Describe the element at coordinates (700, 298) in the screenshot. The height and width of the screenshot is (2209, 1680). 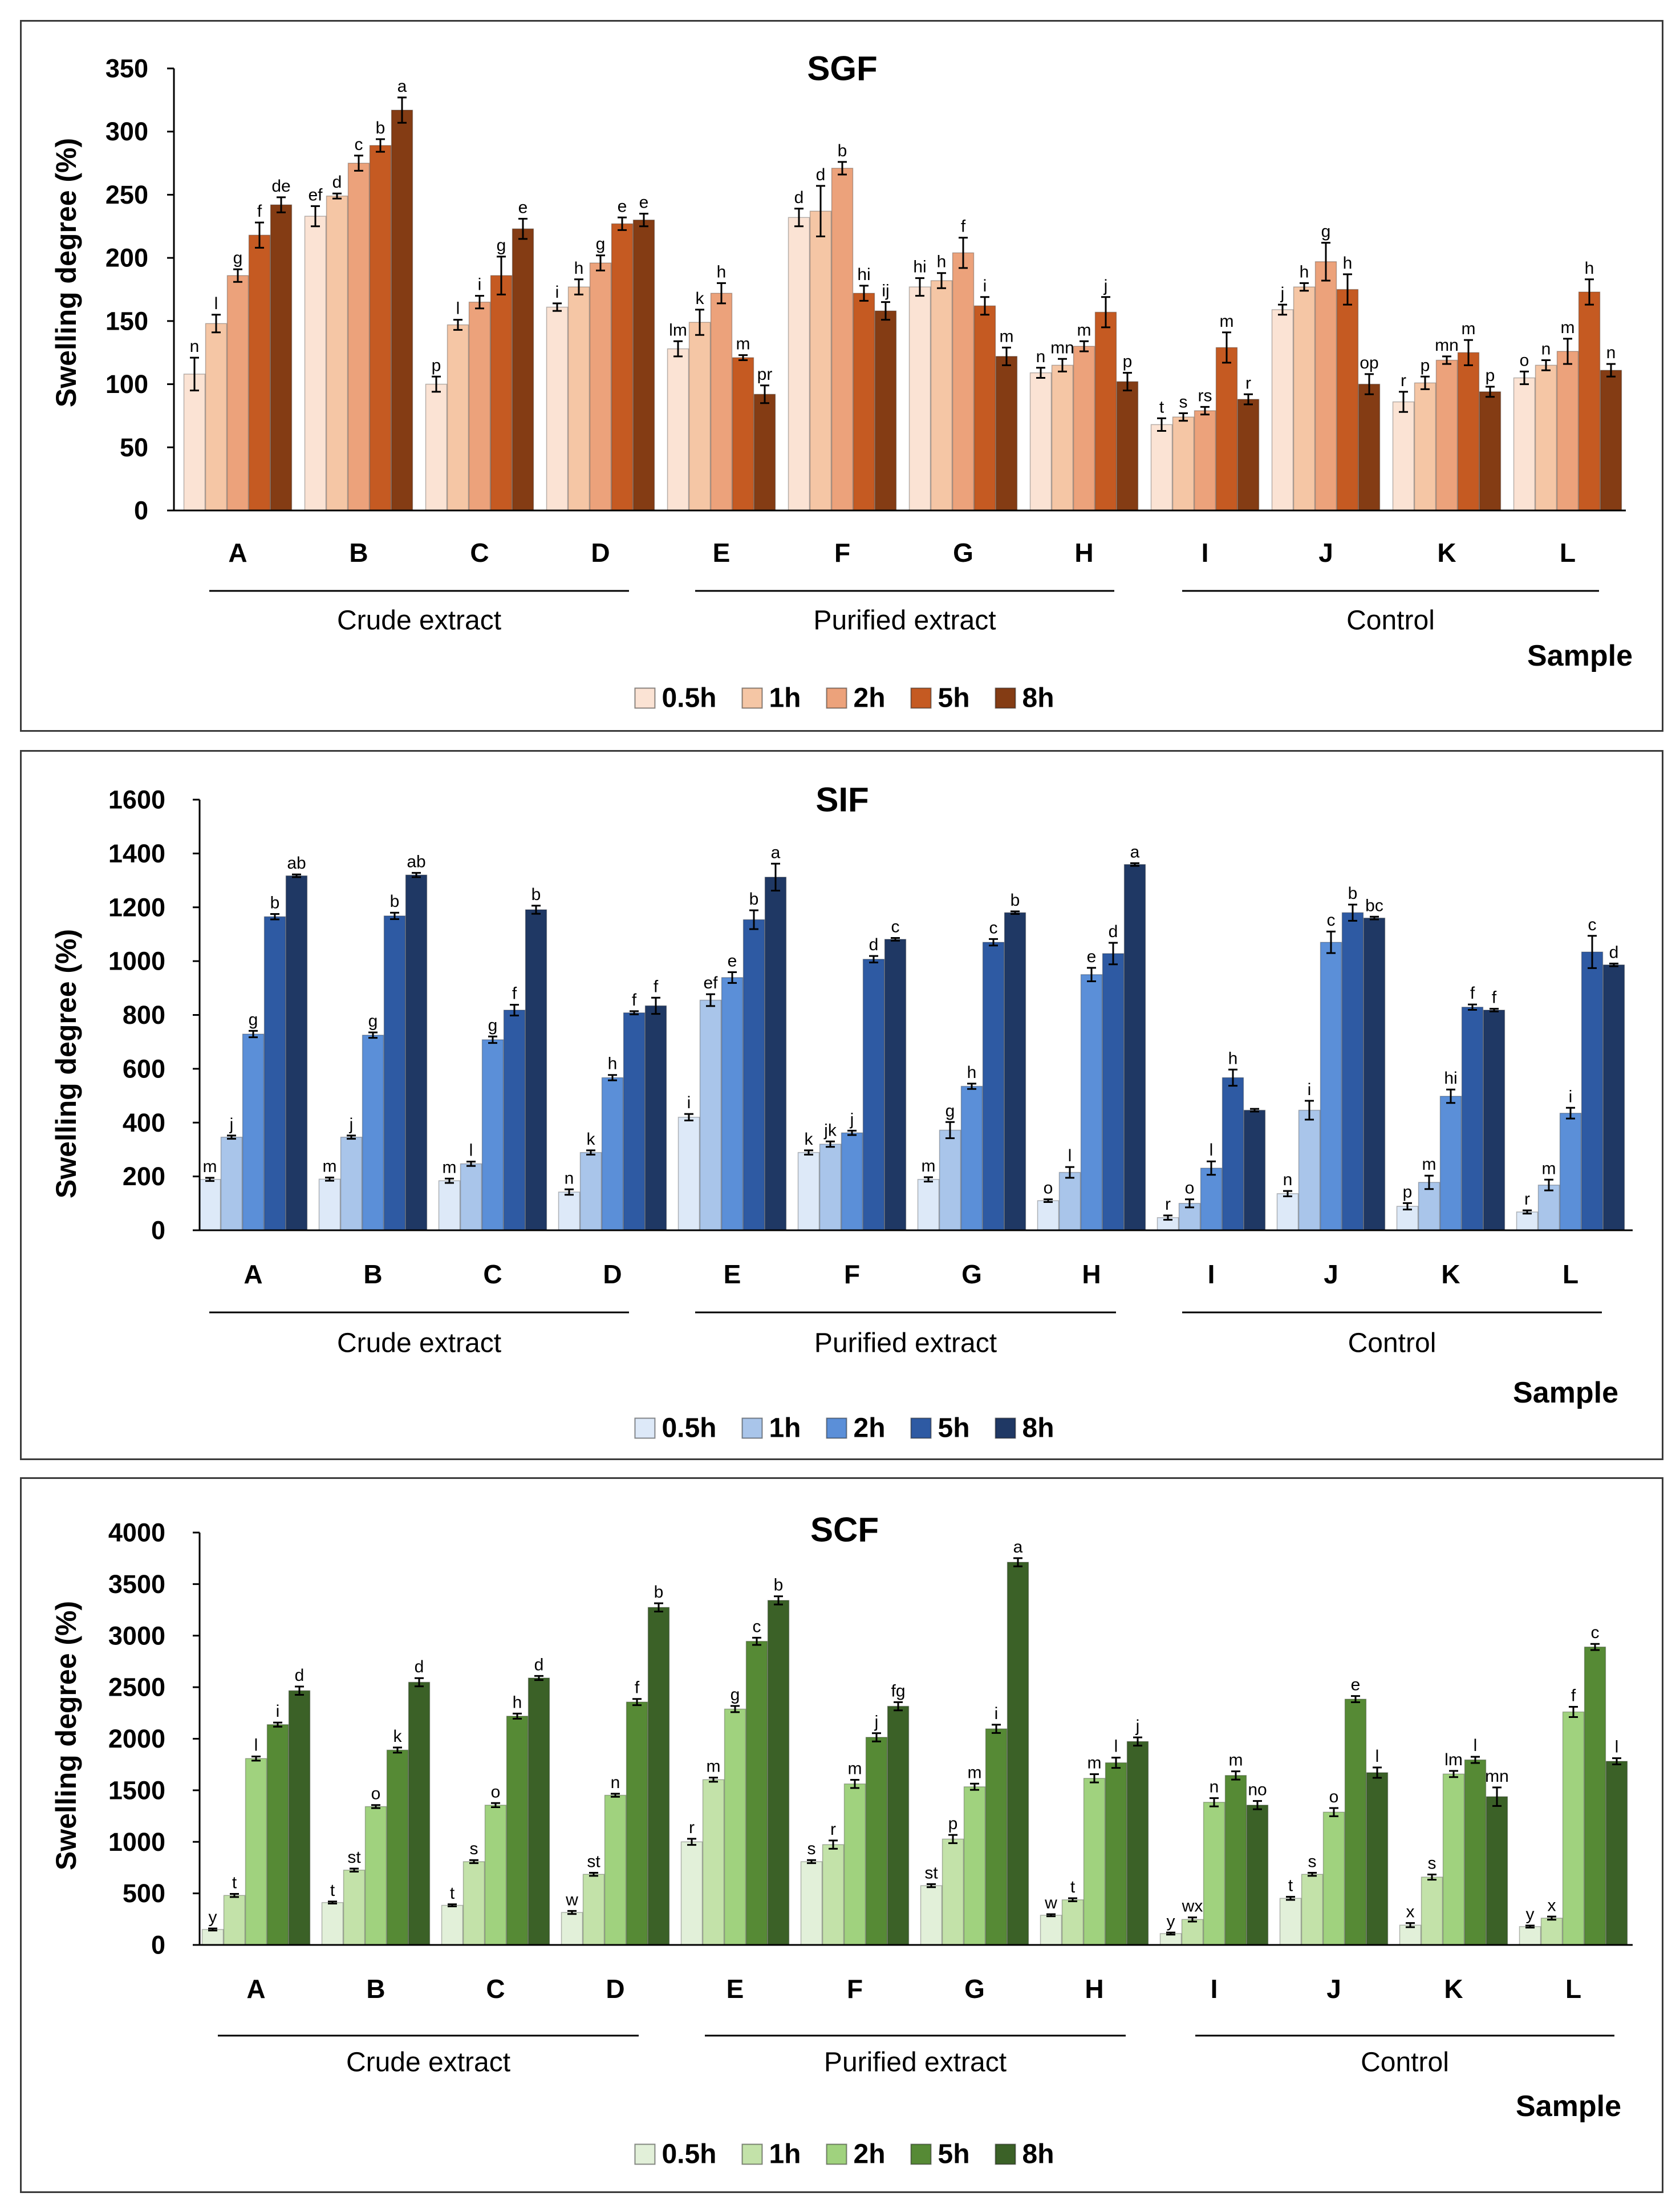
I see `significance-letter-E-1h: k` at that location.